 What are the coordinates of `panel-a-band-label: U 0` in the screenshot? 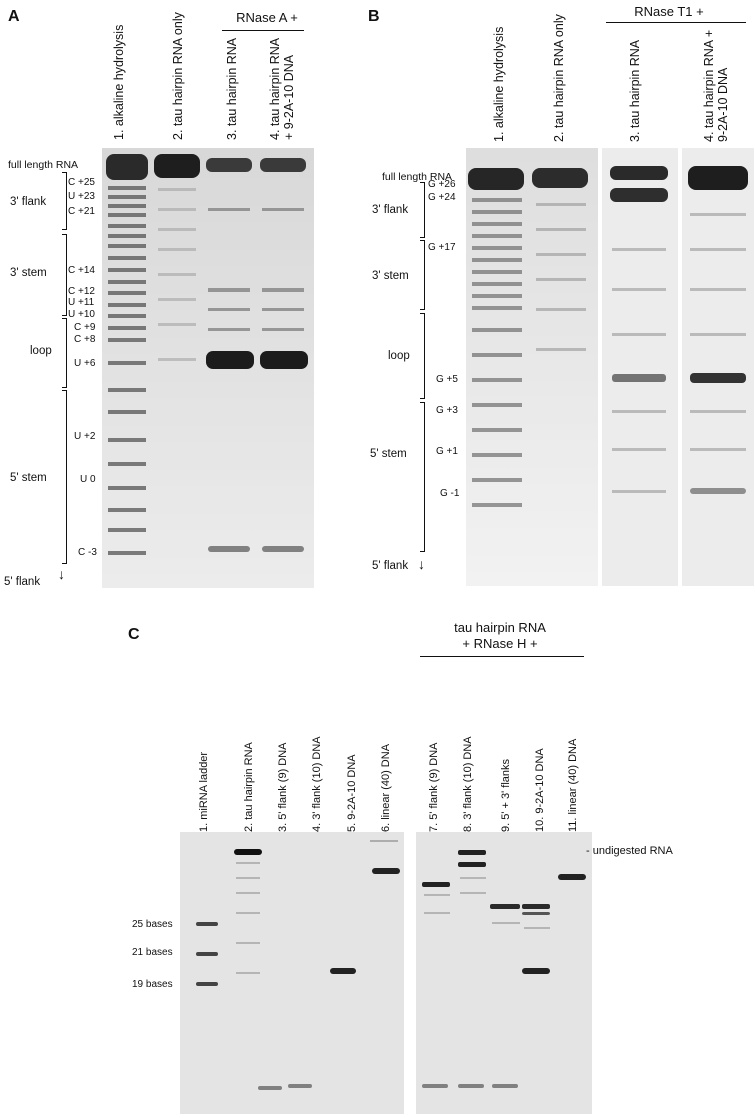 It's located at (88, 479).